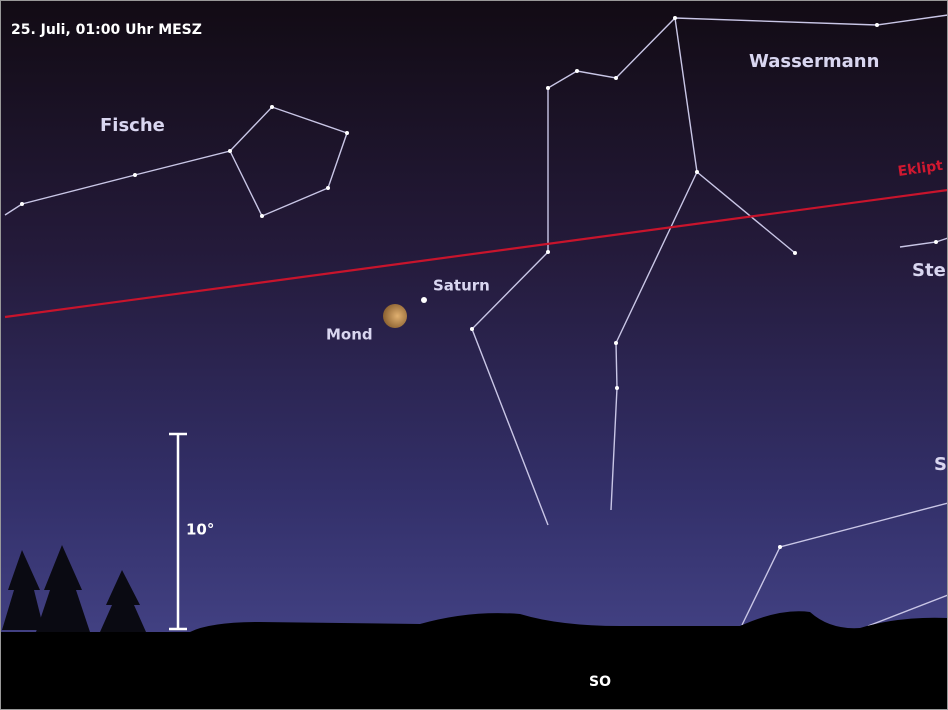  Describe the element at coordinates (929, 270) in the screenshot. I see `constellation-label: Ste` at that location.